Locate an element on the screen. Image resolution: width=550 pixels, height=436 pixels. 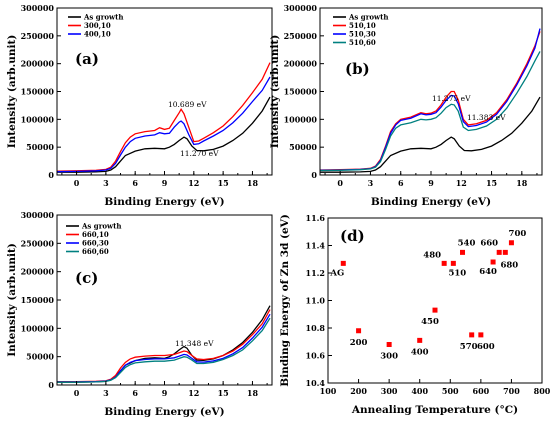
point-label: 700 is located at coordinates (518, 234).